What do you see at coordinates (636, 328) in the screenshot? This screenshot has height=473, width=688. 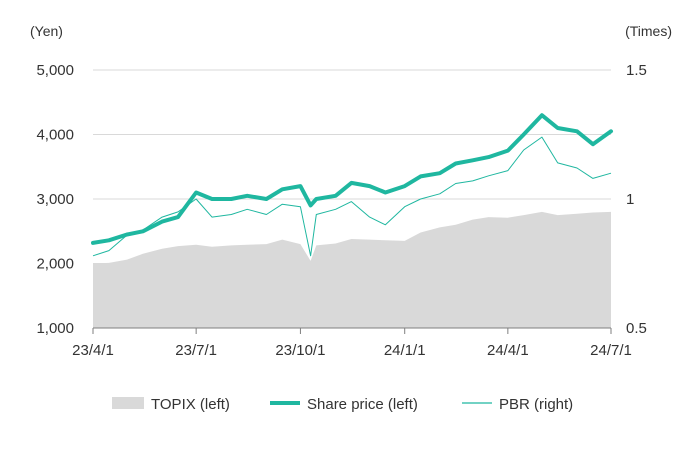 I see `right-tick-label: 0.5` at bounding box center [636, 328].